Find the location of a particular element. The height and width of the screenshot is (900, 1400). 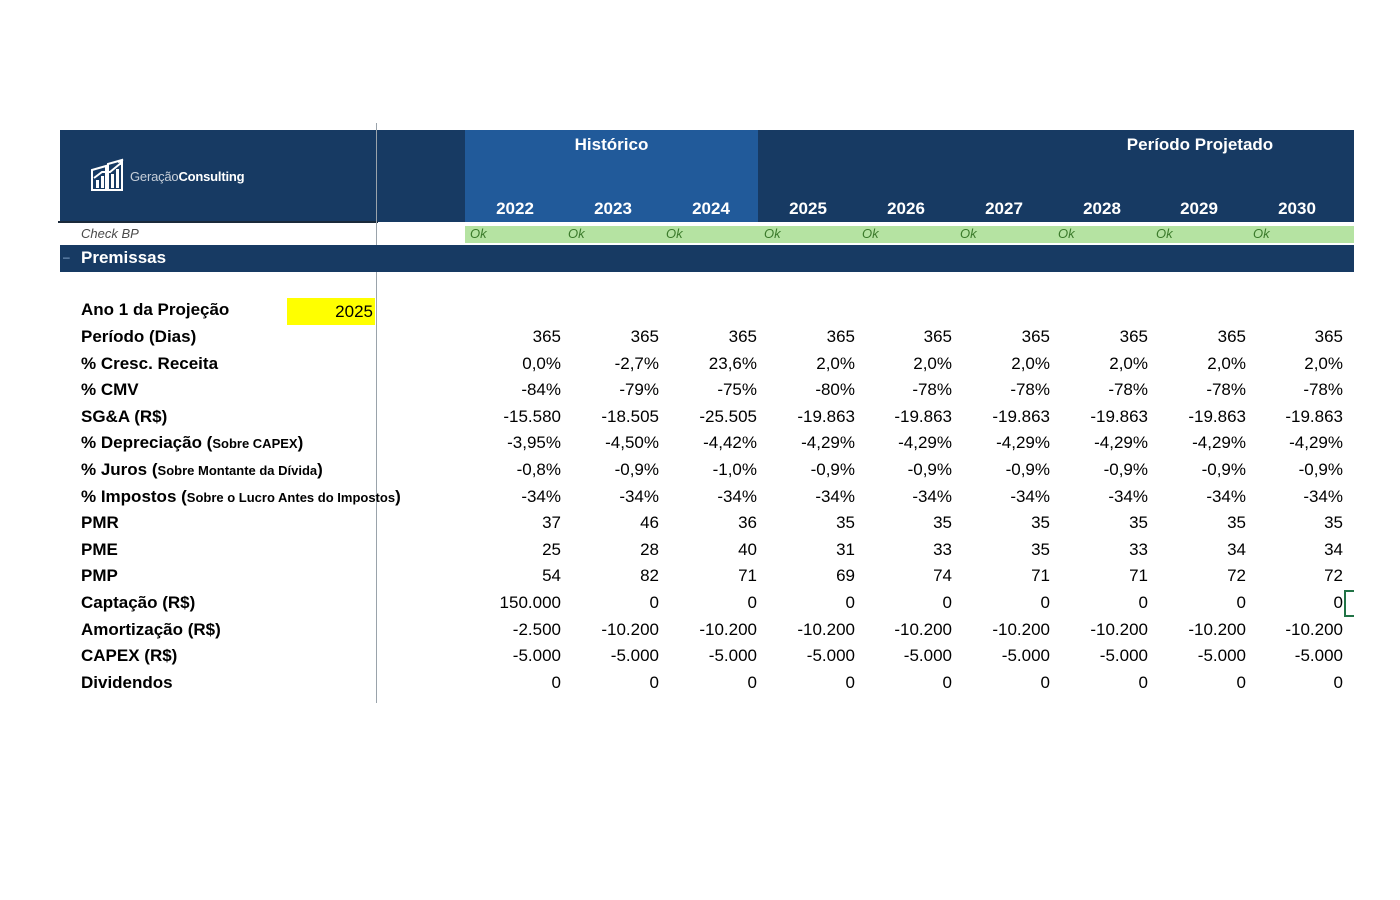

value-cell: 54 is located at coordinates (551, 575).